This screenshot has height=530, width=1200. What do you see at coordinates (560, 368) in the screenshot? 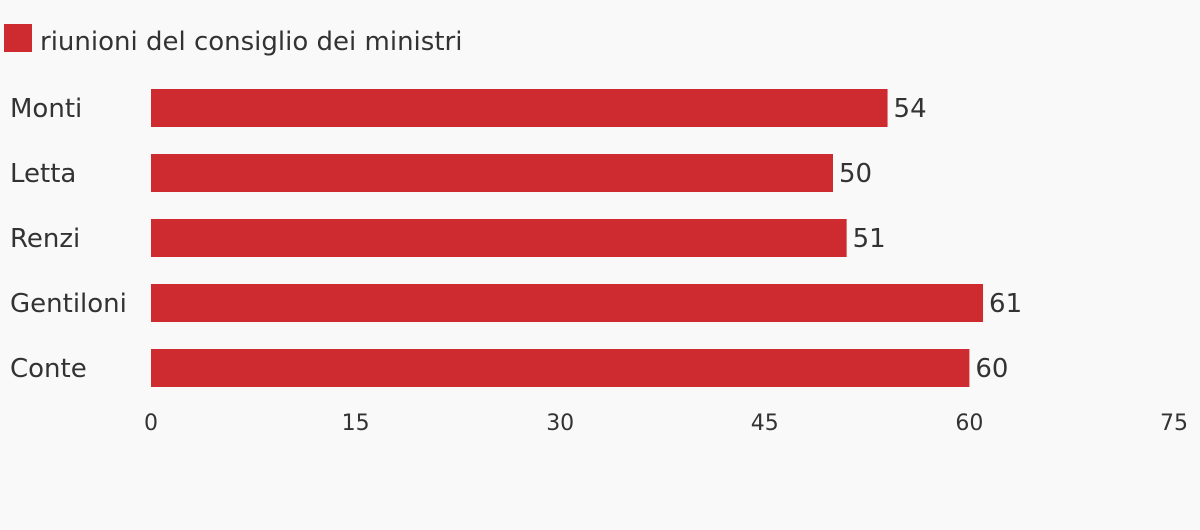
I see `bar-conte` at bounding box center [560, 368].